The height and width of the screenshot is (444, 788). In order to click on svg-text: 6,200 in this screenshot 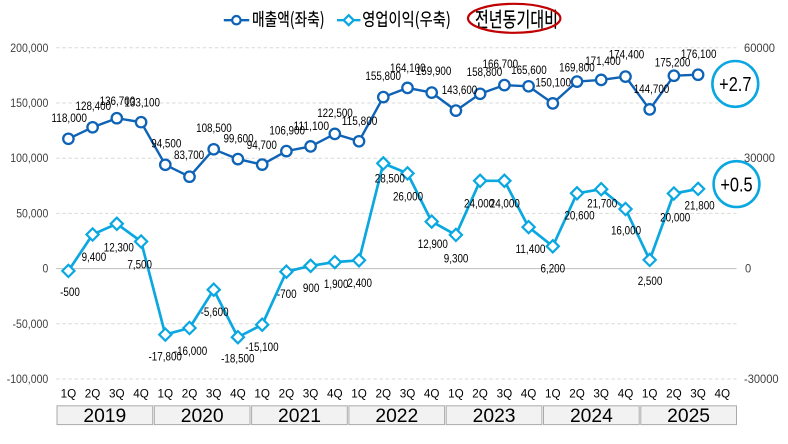, I will do `click(553, 269)`.